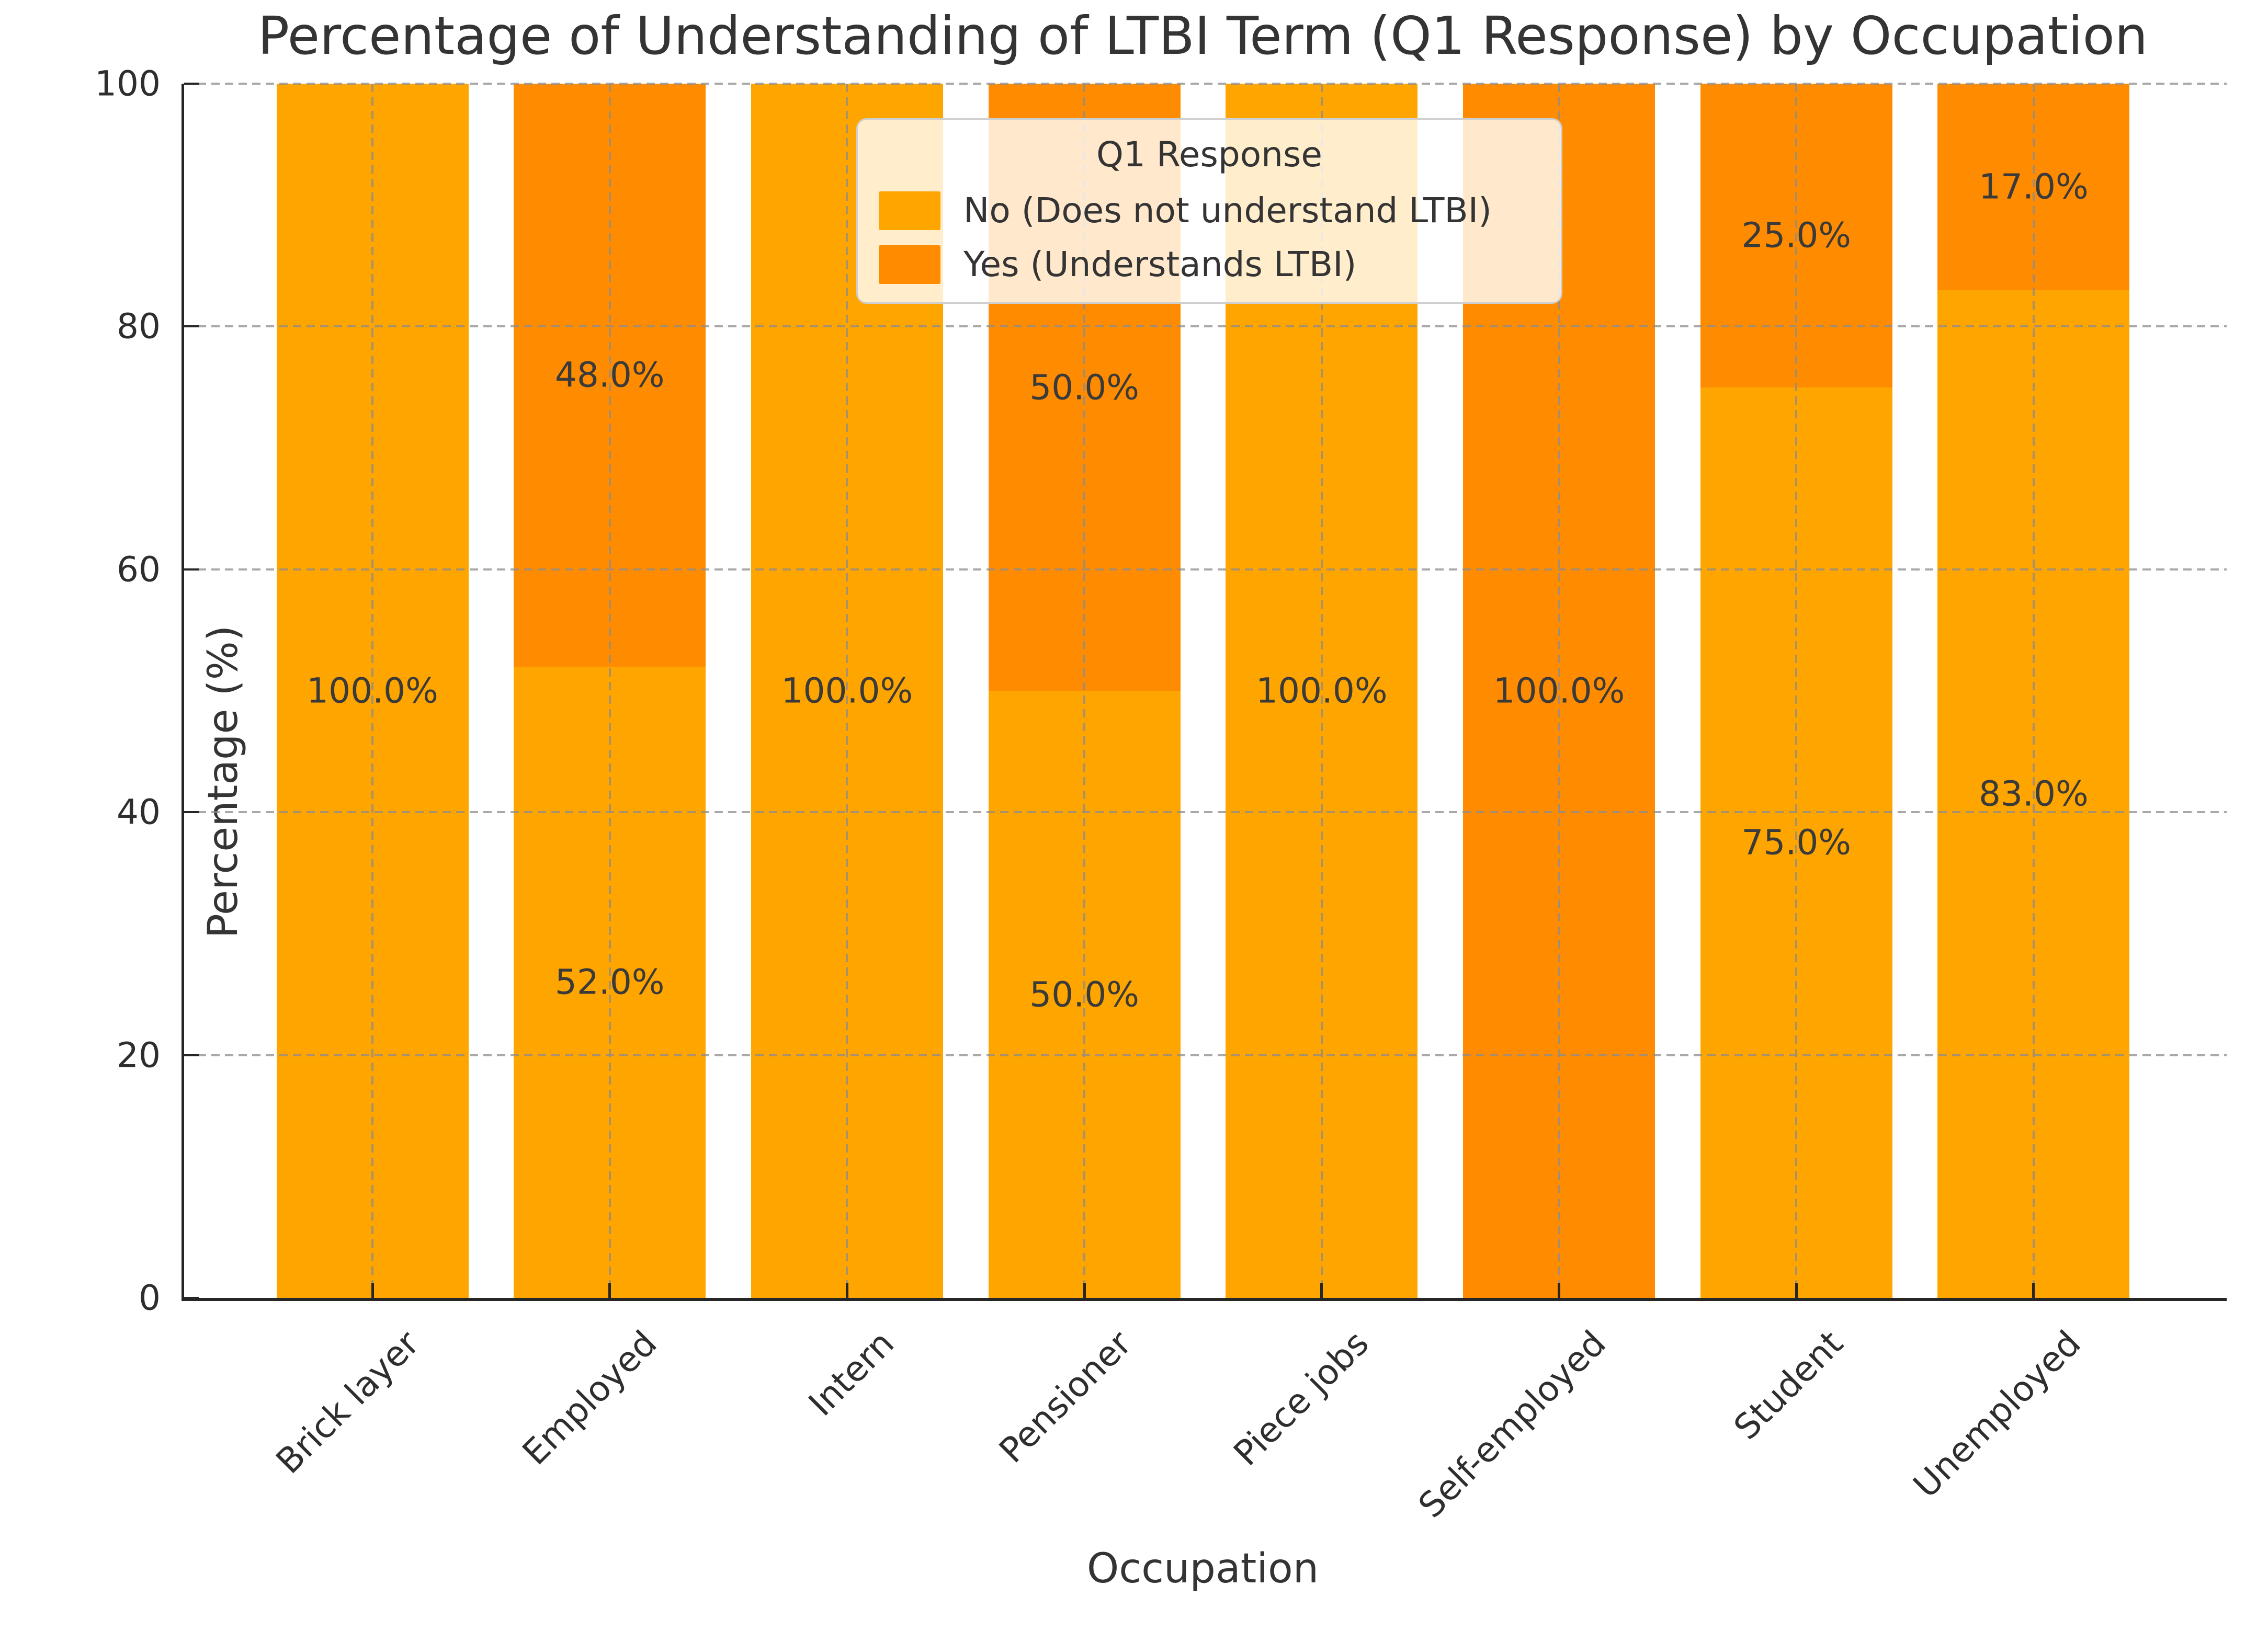  I want to click on x-tick-label-intern: Intern, so click(851, 1373).